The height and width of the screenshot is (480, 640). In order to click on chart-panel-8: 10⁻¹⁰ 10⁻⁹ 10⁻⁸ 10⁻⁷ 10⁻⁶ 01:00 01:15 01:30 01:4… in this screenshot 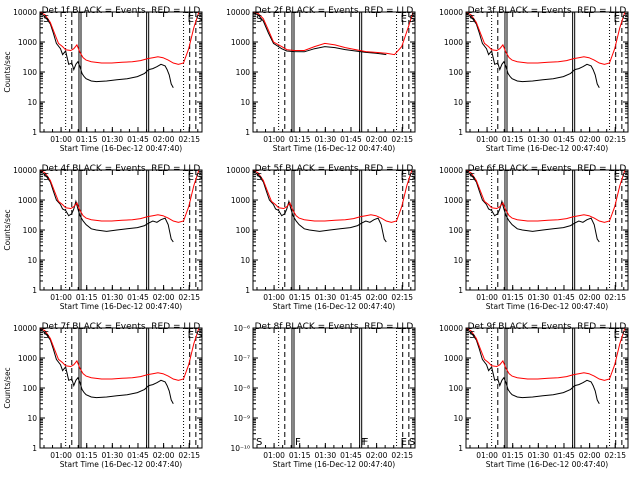, I will do `click(323, 395)`.